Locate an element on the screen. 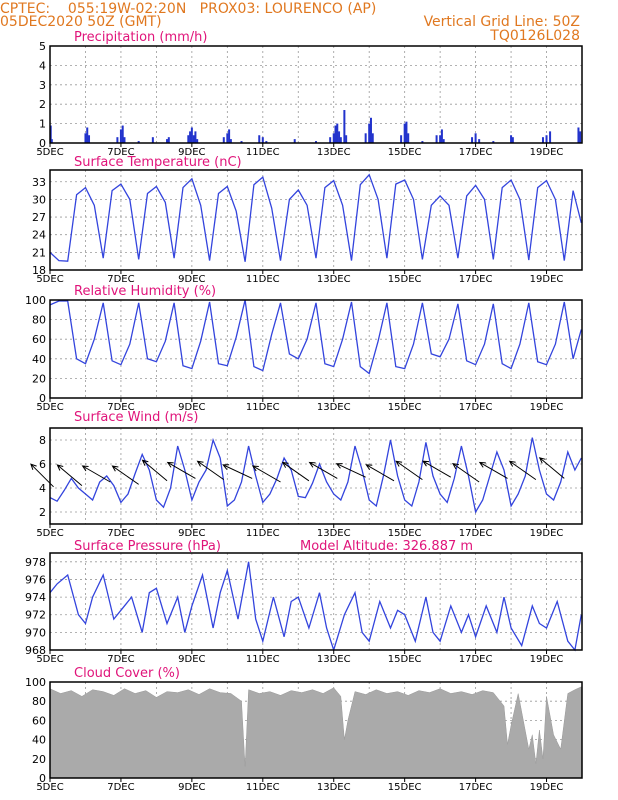 The image size is (618, 800). wind-xtick: 7DEC is located at coordinates (120, 533).